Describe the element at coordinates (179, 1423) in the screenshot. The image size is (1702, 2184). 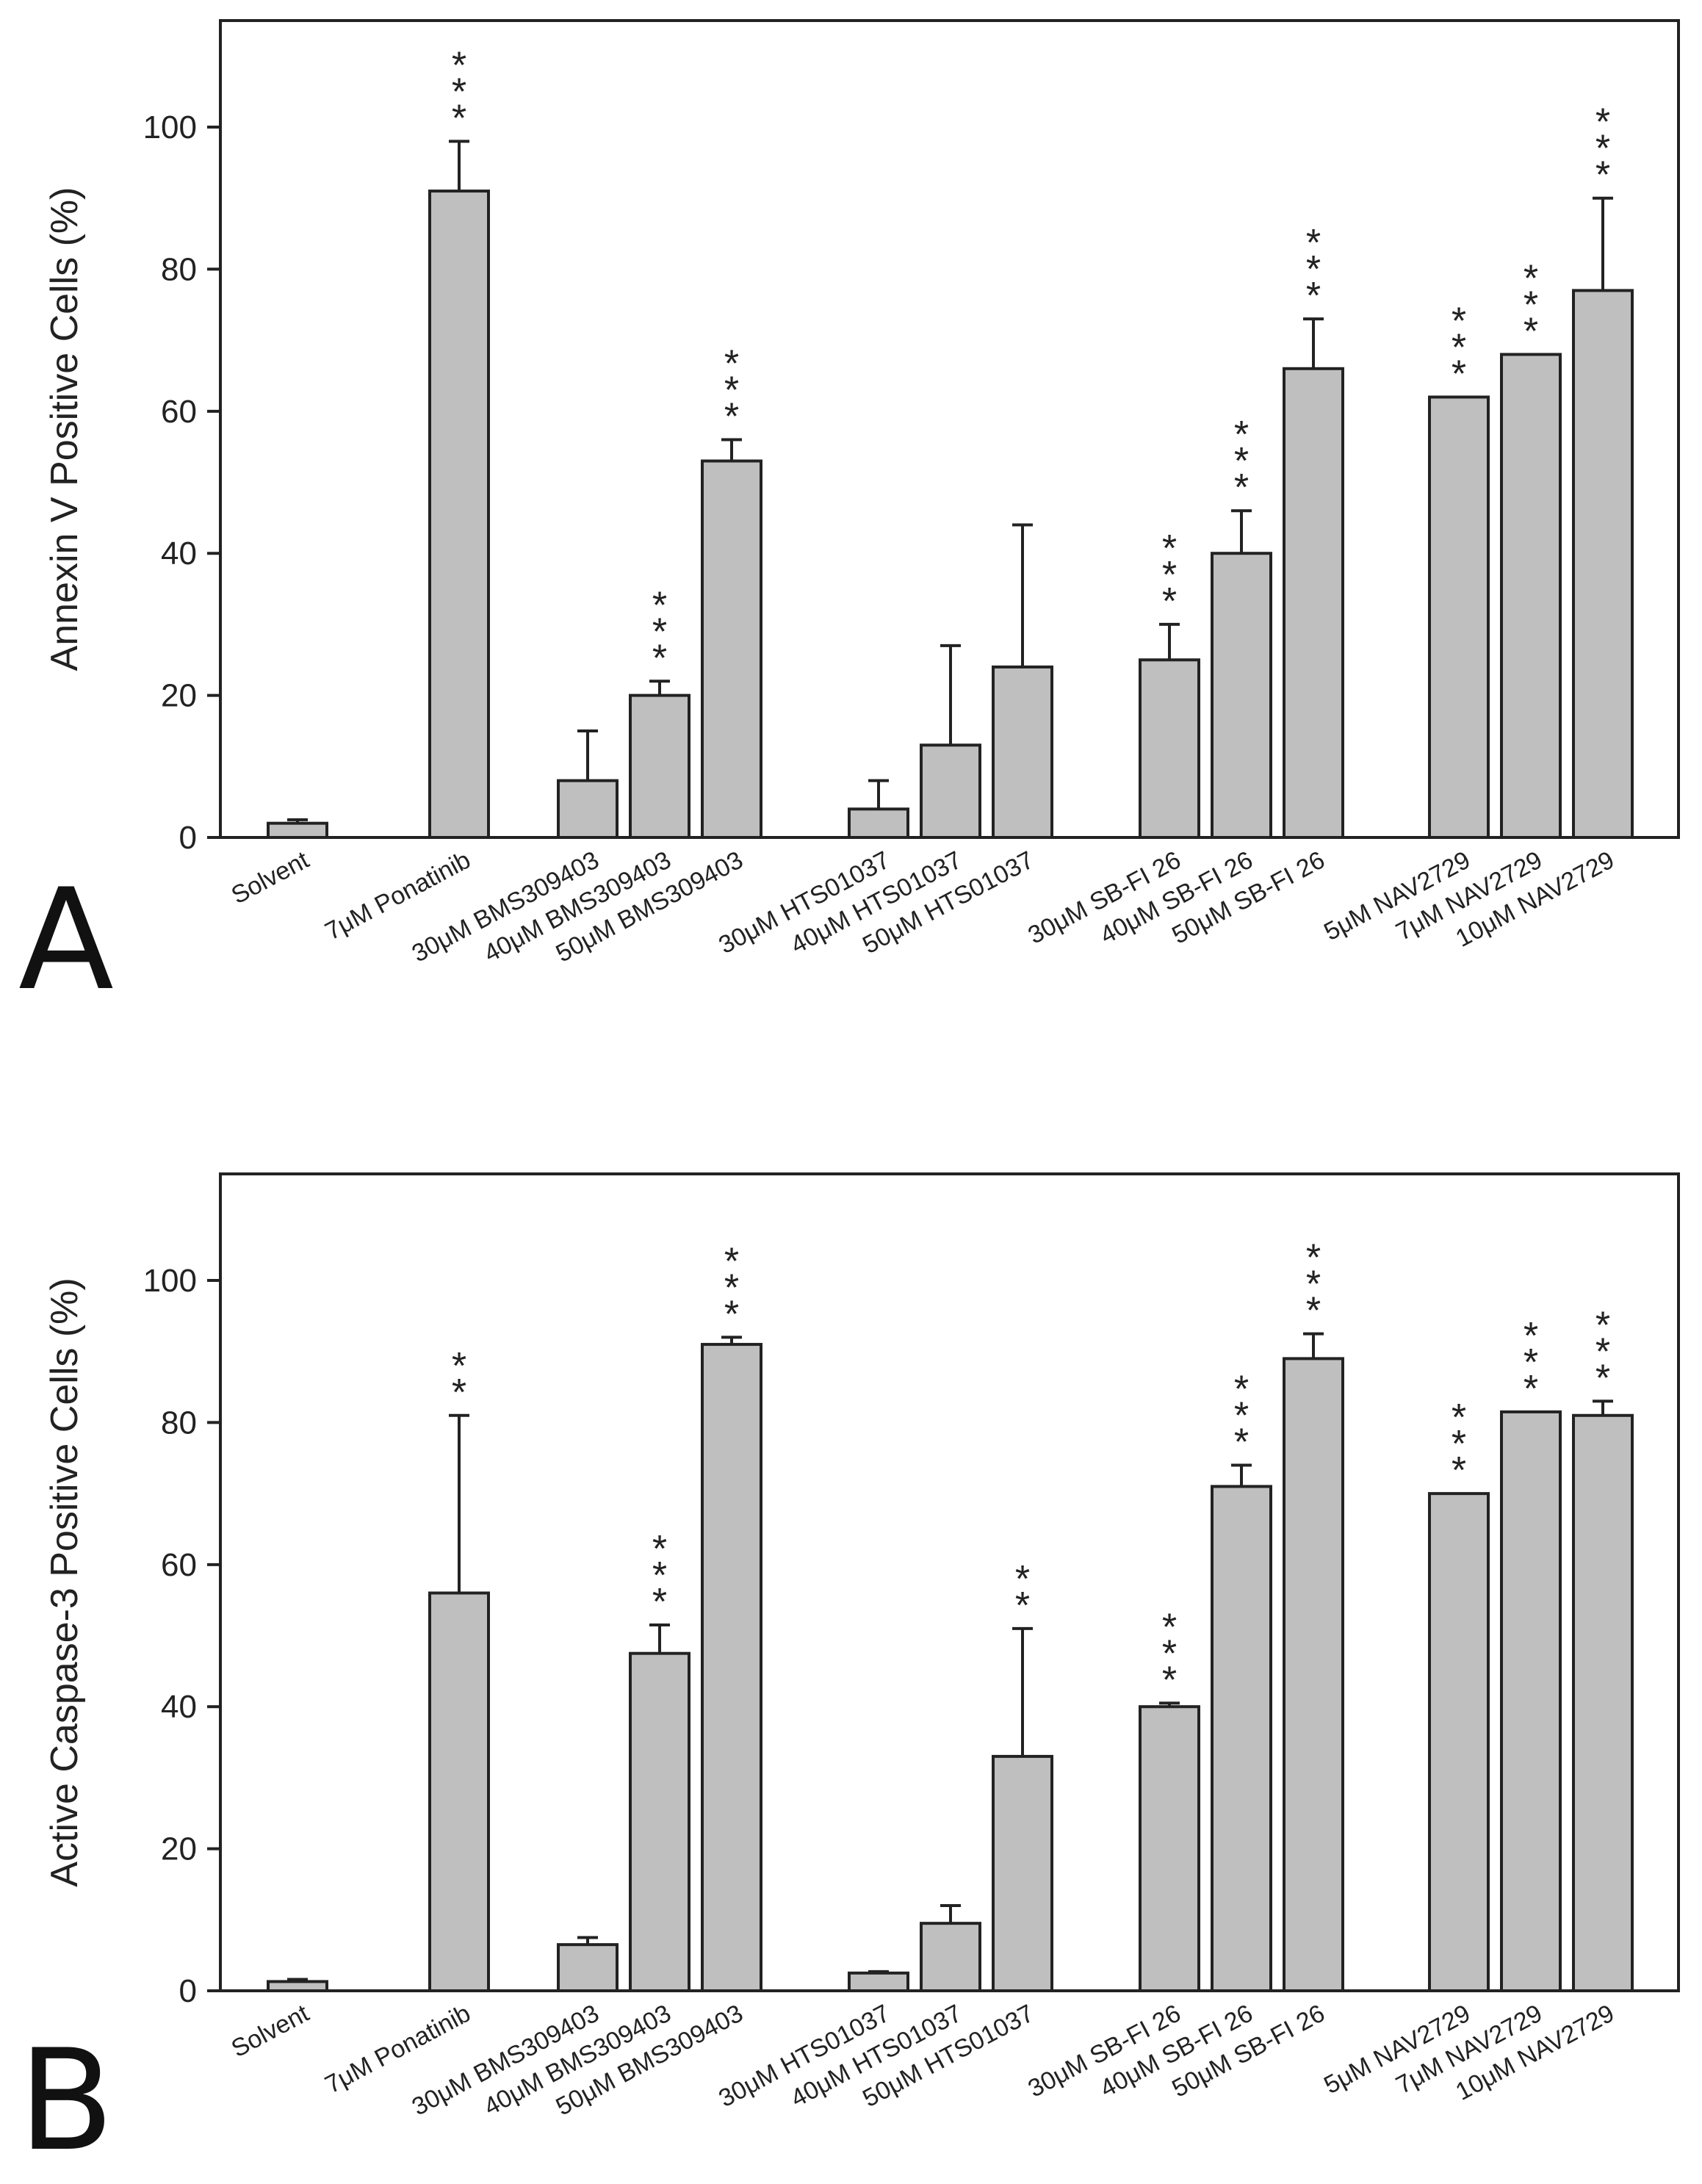
I see `y-tick-label: 80` at that location.